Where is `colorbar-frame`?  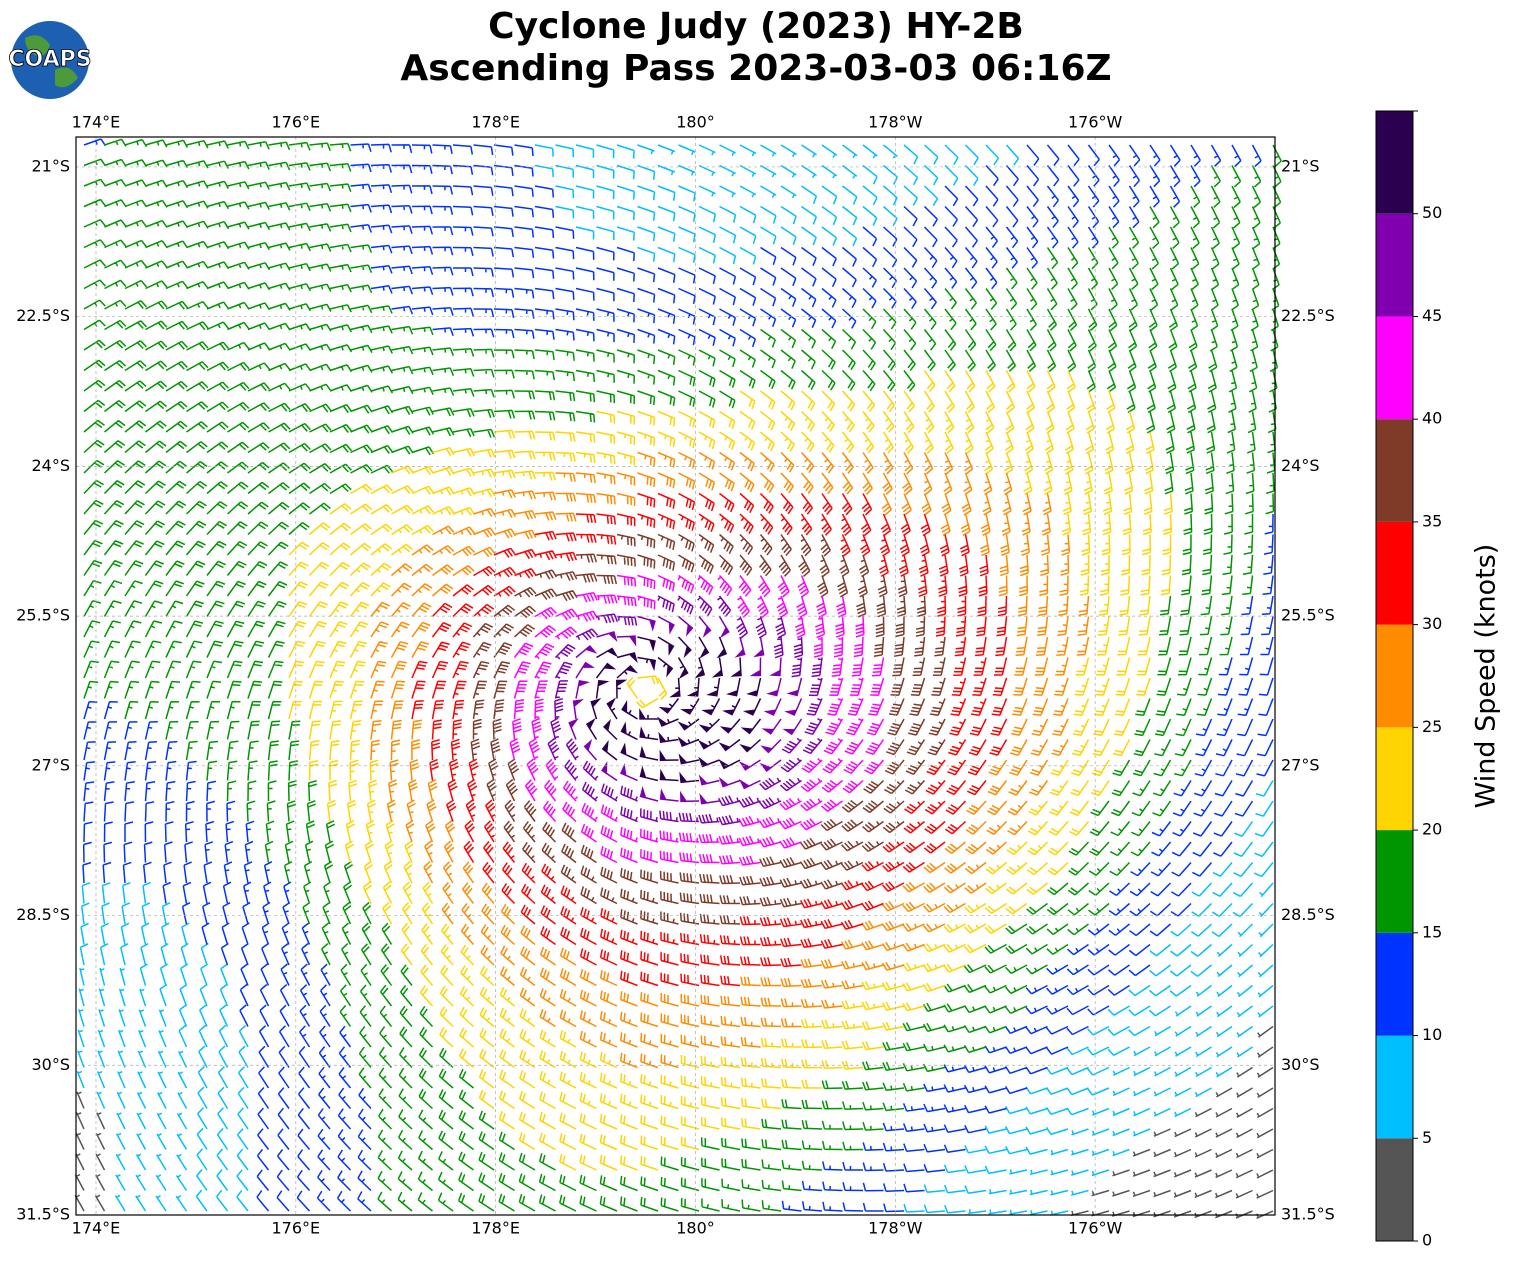
colorbar-frame is located at coordinates (1394, 676).